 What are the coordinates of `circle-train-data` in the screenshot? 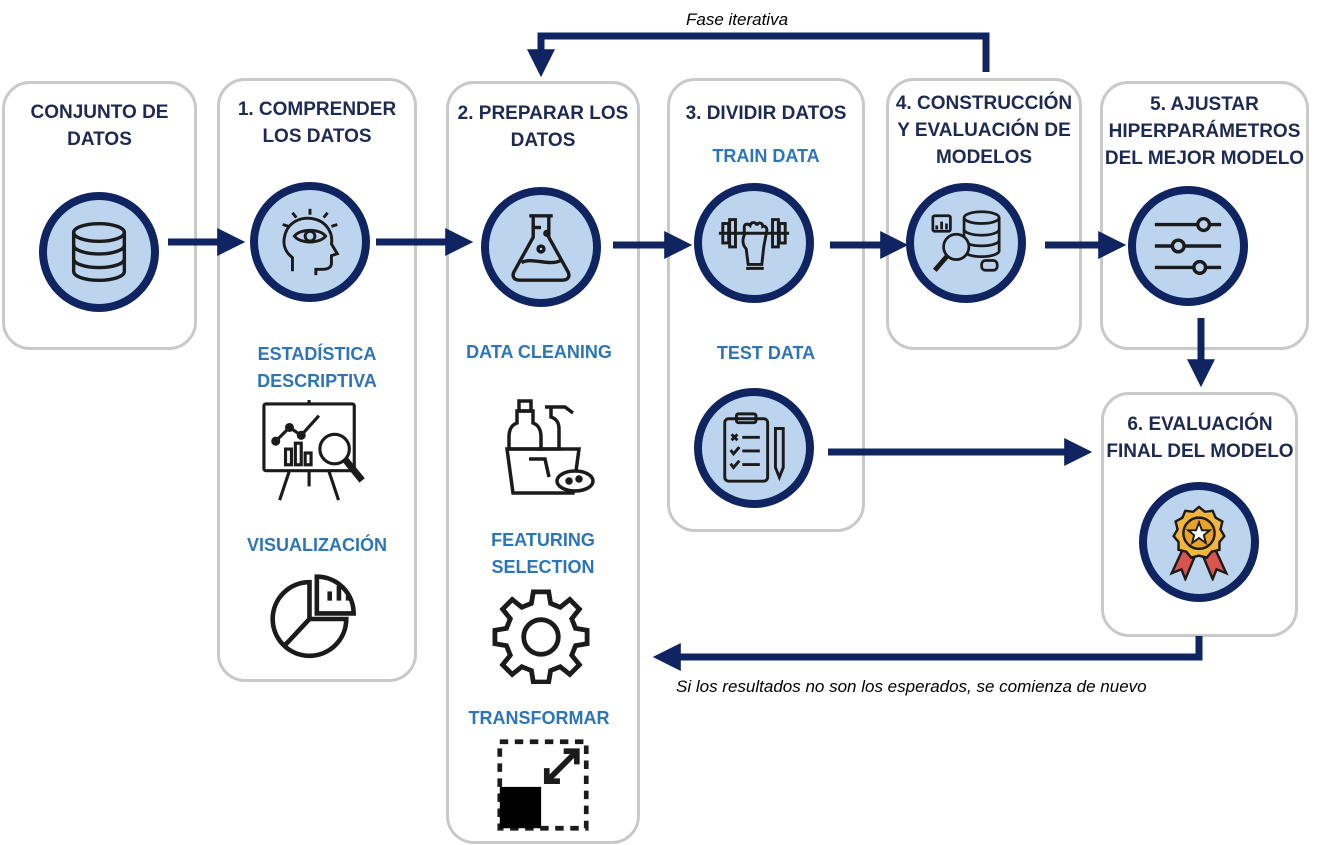 It's located at (754, 243).